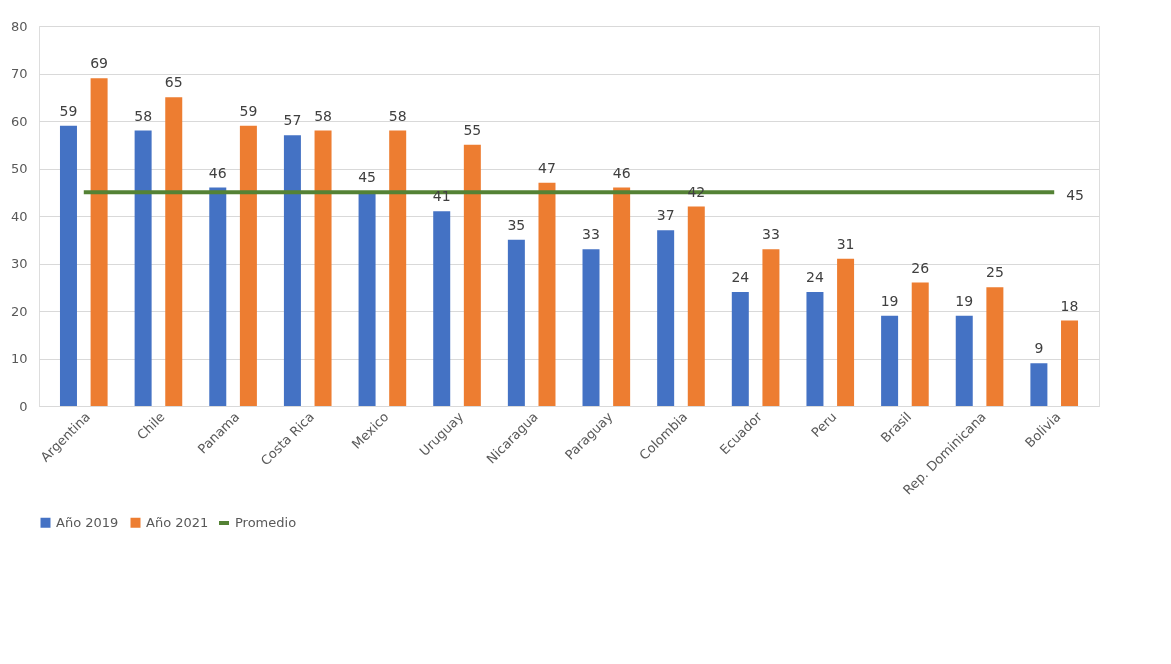 The height and width of the screenshot is (664, 1171). What do you see at coordinates (19, 73) in the screenshot?
I see `y-tick-label: 70` at bounding box center [19, 73].